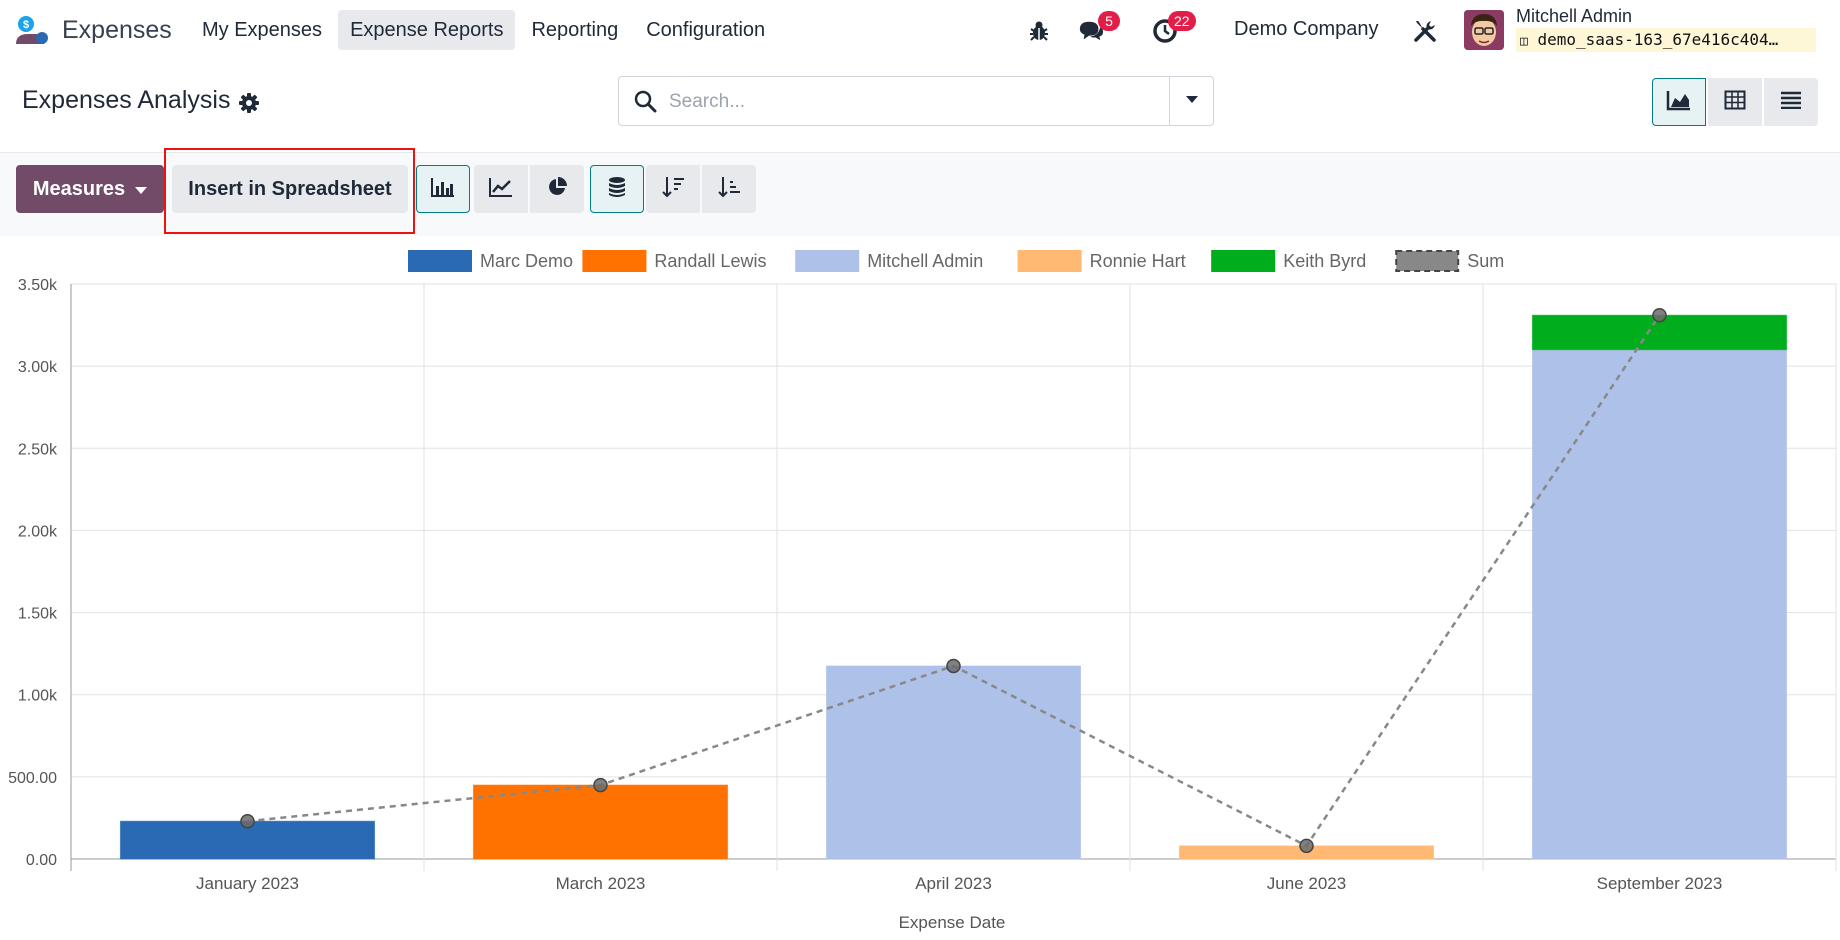  I want to click on measures-dropdown-button: Measures, so click(90, 189).